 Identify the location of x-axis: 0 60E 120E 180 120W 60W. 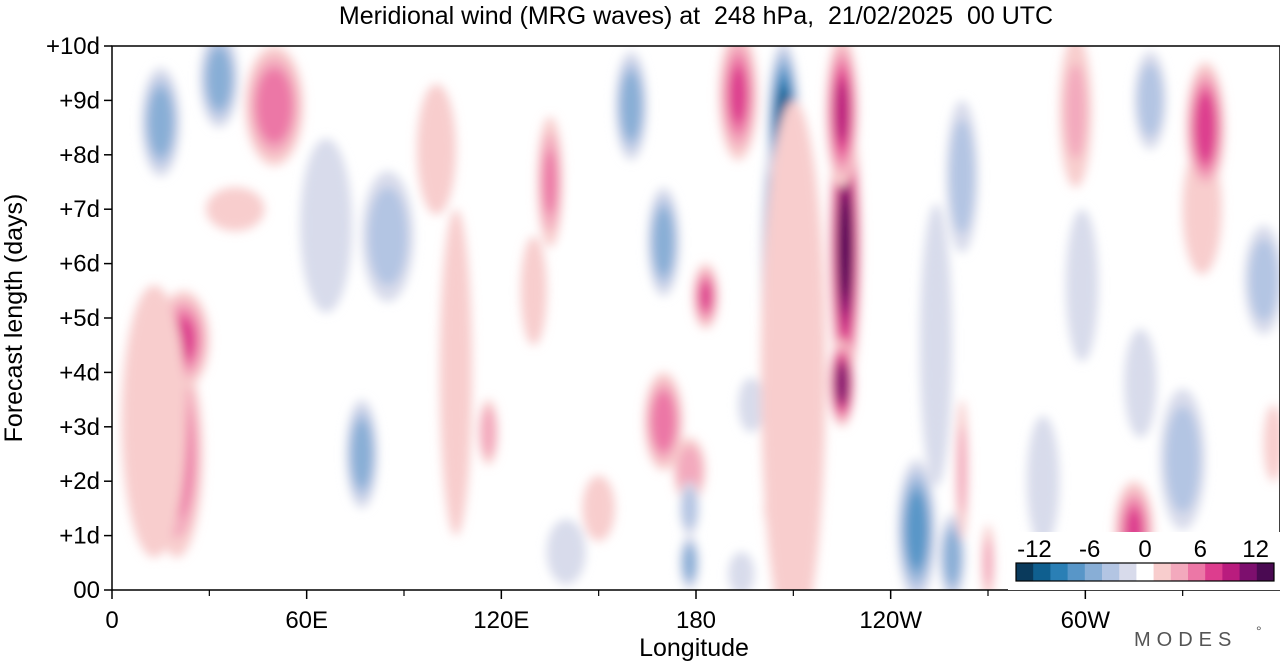
(644, 612).